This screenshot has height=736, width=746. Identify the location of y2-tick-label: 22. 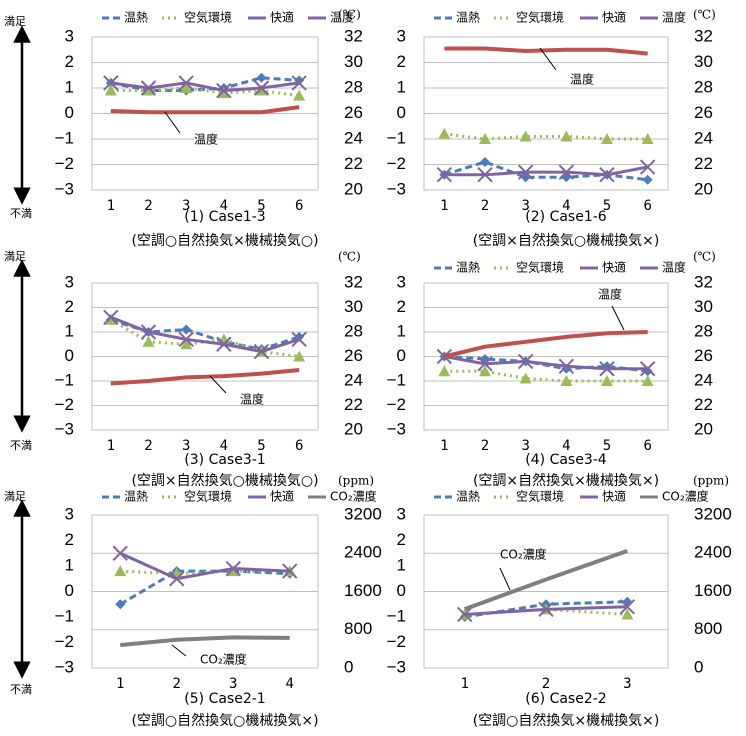
(353, 163).